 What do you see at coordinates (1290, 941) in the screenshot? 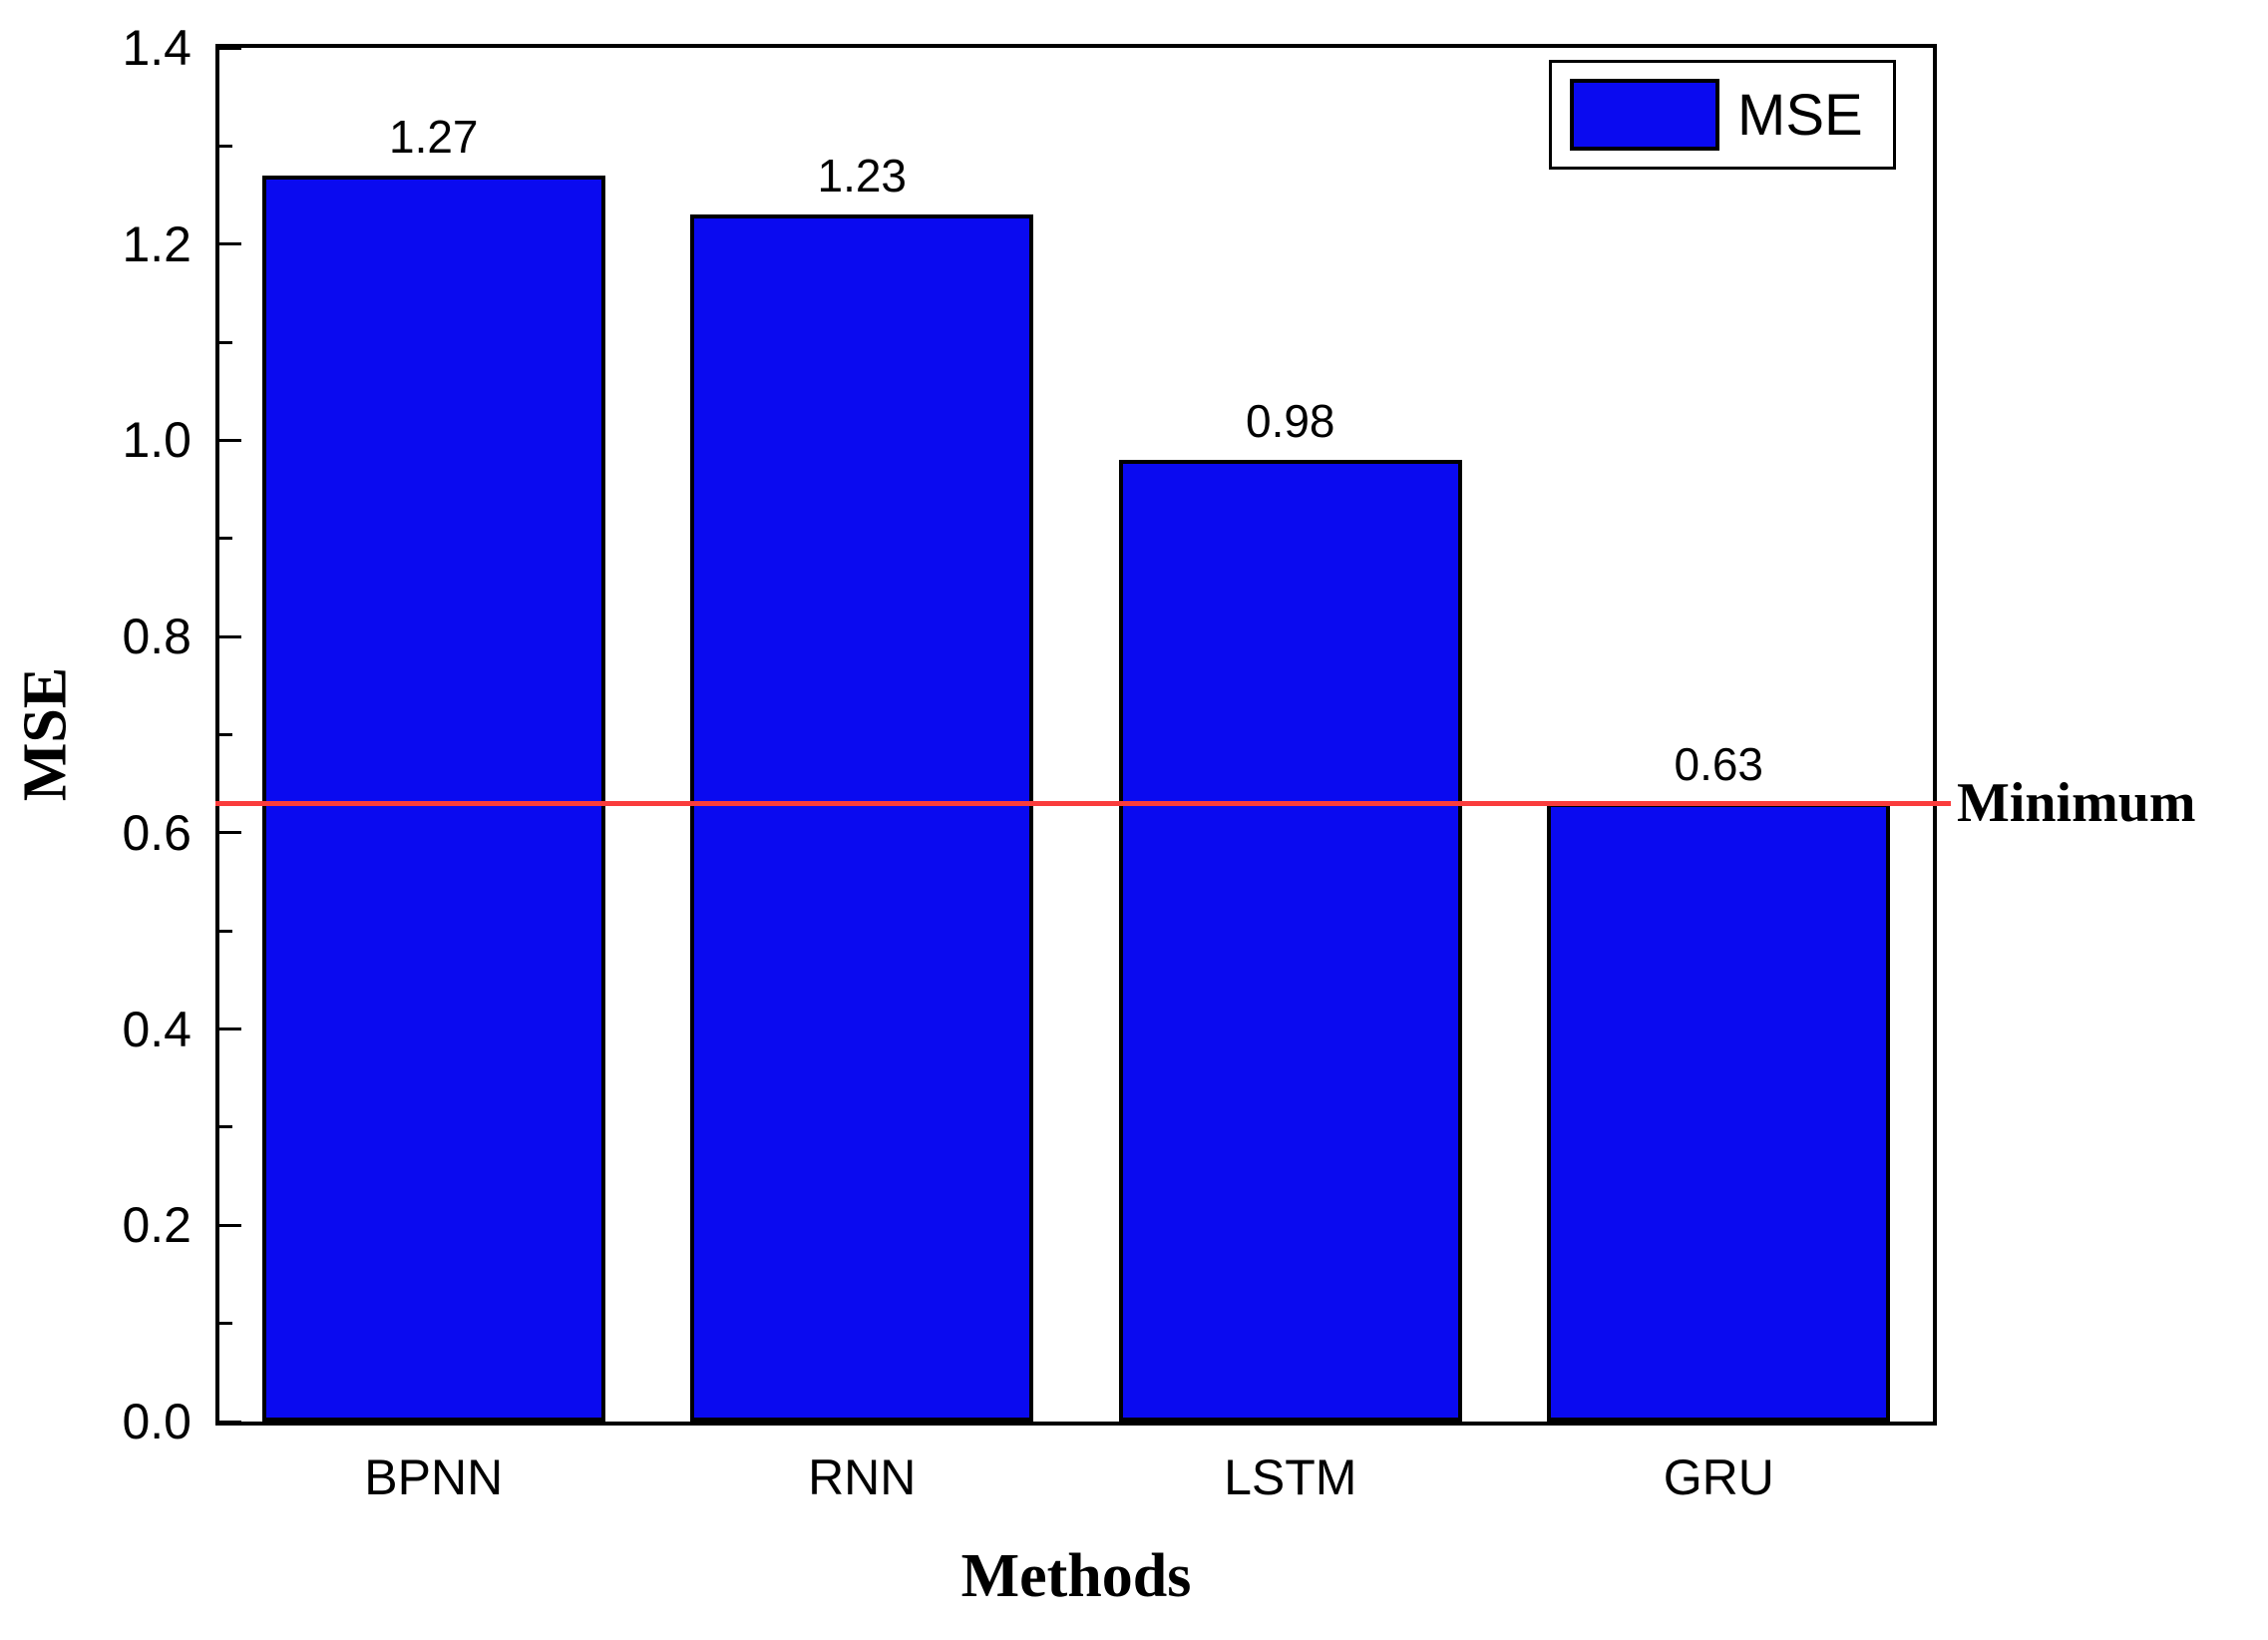
I see `bar-lstm` at bounding box center [1290, 941].